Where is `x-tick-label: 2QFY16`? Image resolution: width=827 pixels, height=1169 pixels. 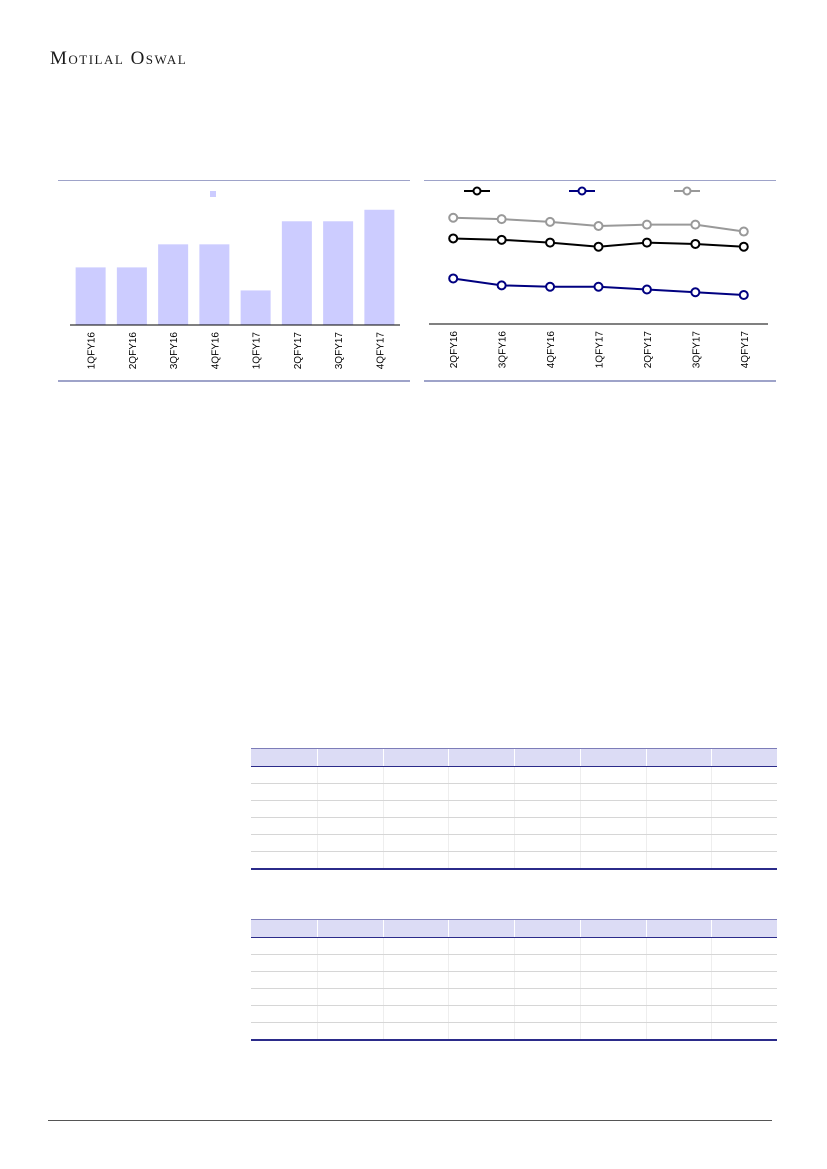 x-tick-label: 2QFY16 is located at coordinates (133, 351).